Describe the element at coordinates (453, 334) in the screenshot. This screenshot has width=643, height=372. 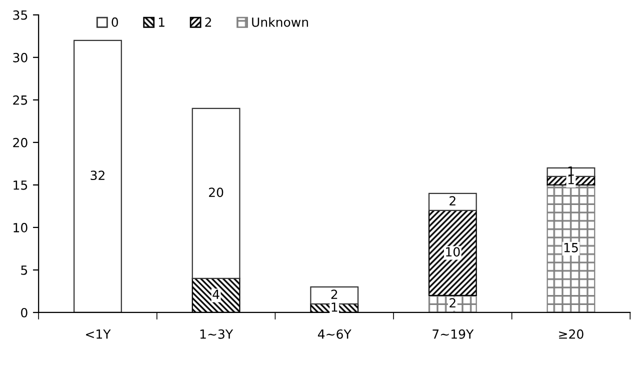
I see `x-tick-label: 7~19Y` at that location.